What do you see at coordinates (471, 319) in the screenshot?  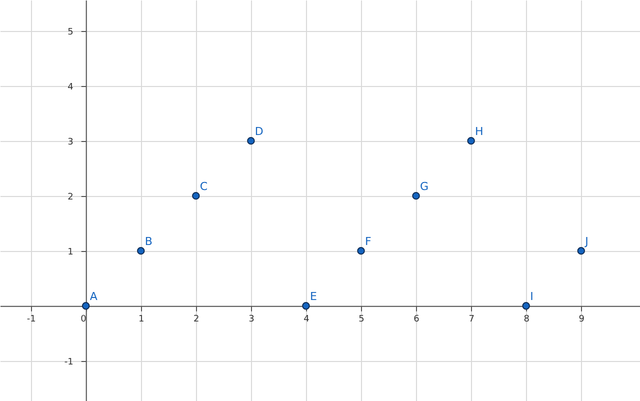 I see `x-tick-label: 7` at bounding box center [471, 319].